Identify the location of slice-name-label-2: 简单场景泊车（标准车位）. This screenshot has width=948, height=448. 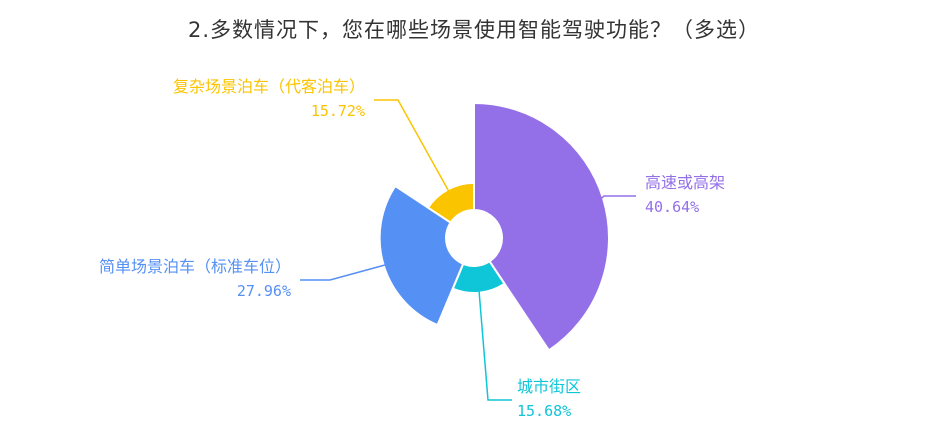
(195, 266).